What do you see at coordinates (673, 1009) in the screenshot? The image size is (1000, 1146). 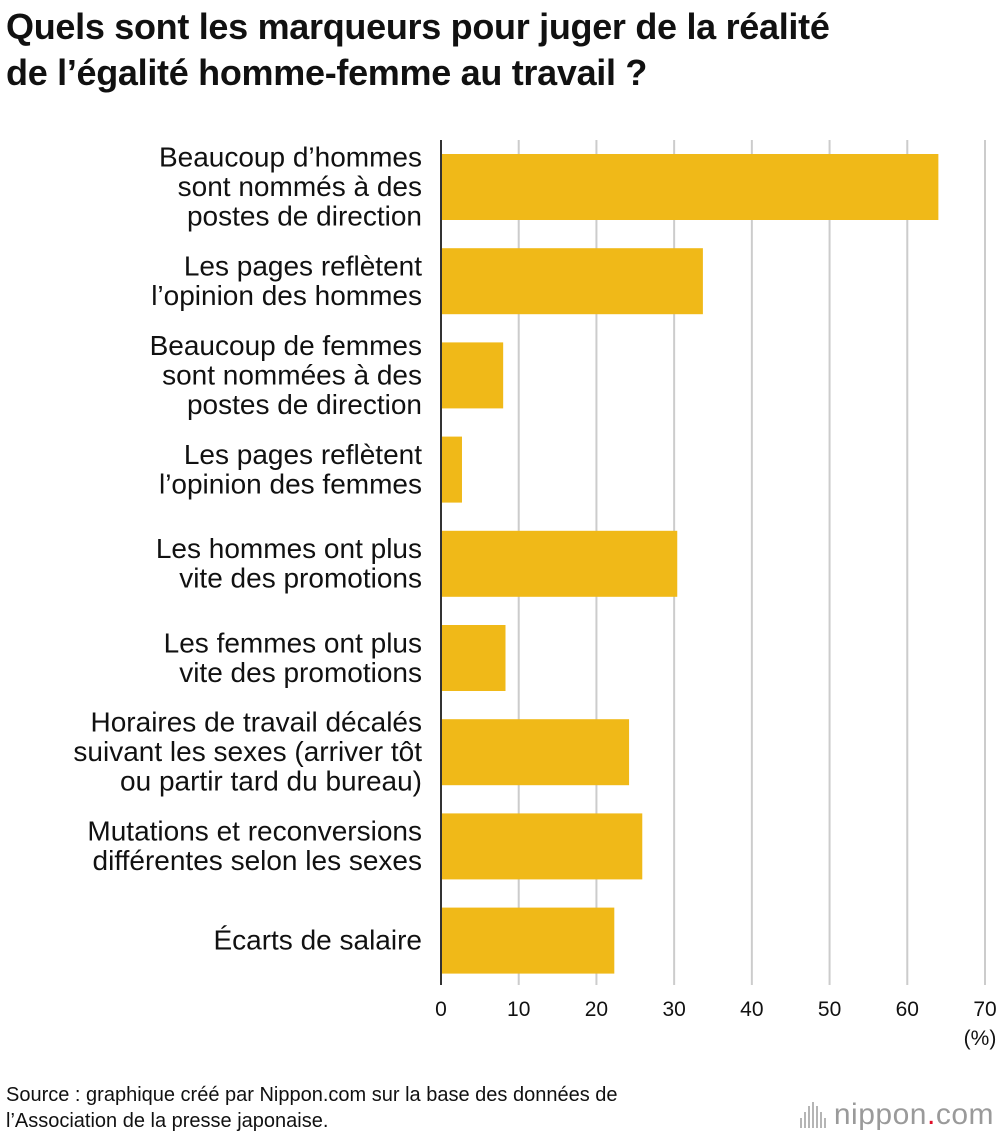 I see `x-tick-label: 30` at bounding box center [673, 1009].